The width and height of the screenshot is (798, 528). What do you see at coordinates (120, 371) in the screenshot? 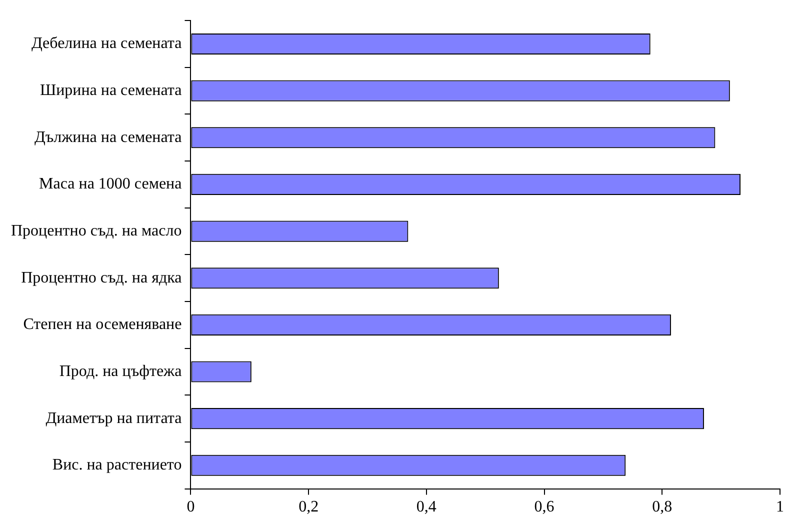
I see `y-tick-label: Прод. на цъфтежа` at bounding box center [120, 371].